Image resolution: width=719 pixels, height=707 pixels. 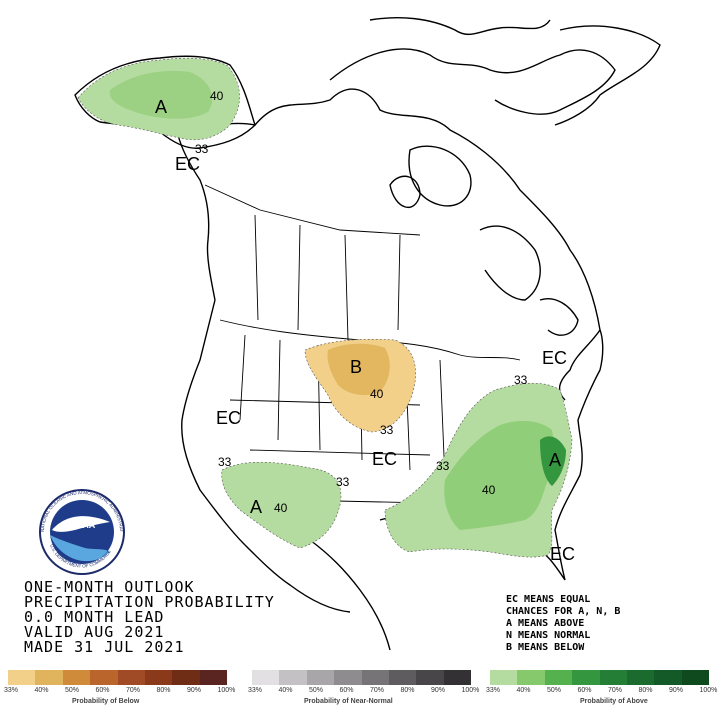 What do you see at coordinates (228, 418) in the screenshot?
I see `west-ec-label: EC` at bounding box center [228, 418].